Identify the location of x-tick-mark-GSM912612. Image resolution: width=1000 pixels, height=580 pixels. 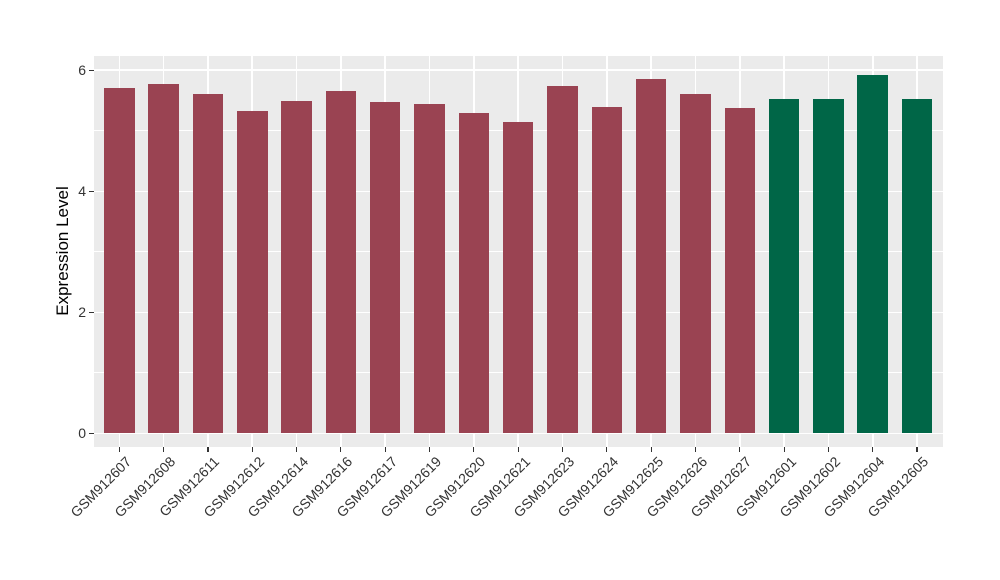
(252, 449).